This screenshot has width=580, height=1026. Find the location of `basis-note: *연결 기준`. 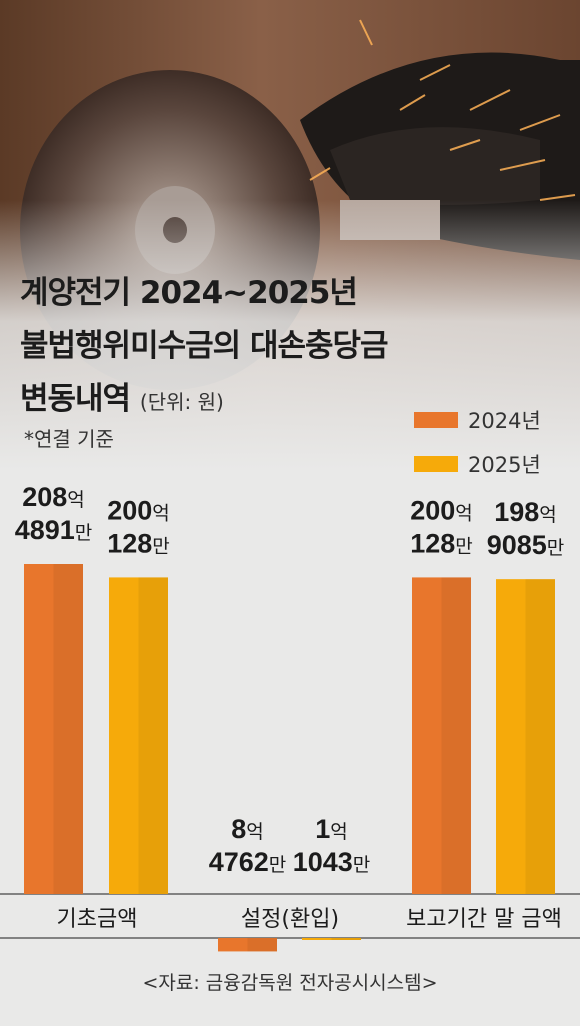

basis-note: *연결 기준 is located at coordinates (69, 439).